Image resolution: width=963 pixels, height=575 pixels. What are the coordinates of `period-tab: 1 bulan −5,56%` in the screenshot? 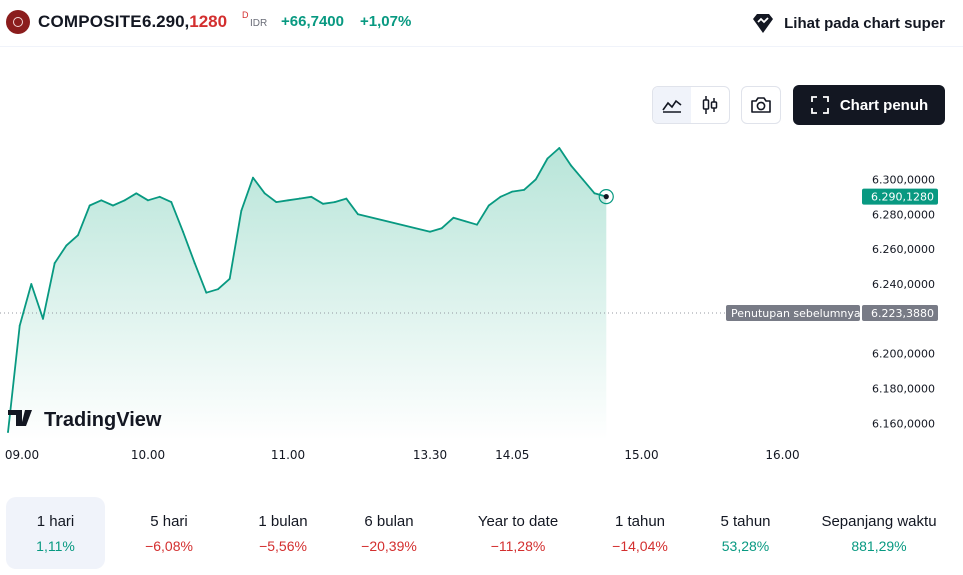 It's located at (283, 533).